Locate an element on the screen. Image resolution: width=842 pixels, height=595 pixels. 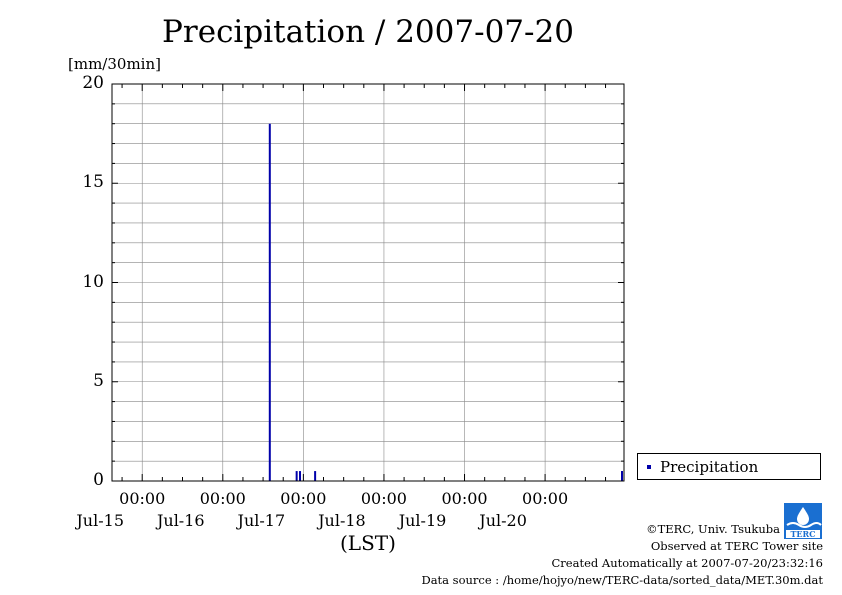
y-tick-label: 10 is located at coordinates (93, 281).